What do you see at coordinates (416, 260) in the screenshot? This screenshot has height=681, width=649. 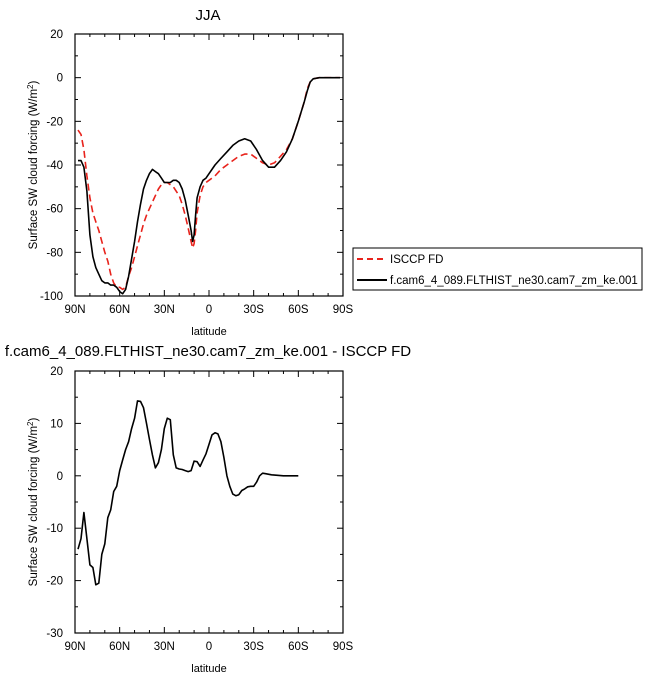 I see `legend-label-isccp: ISCCP FD` at bounding box center [416, 260].